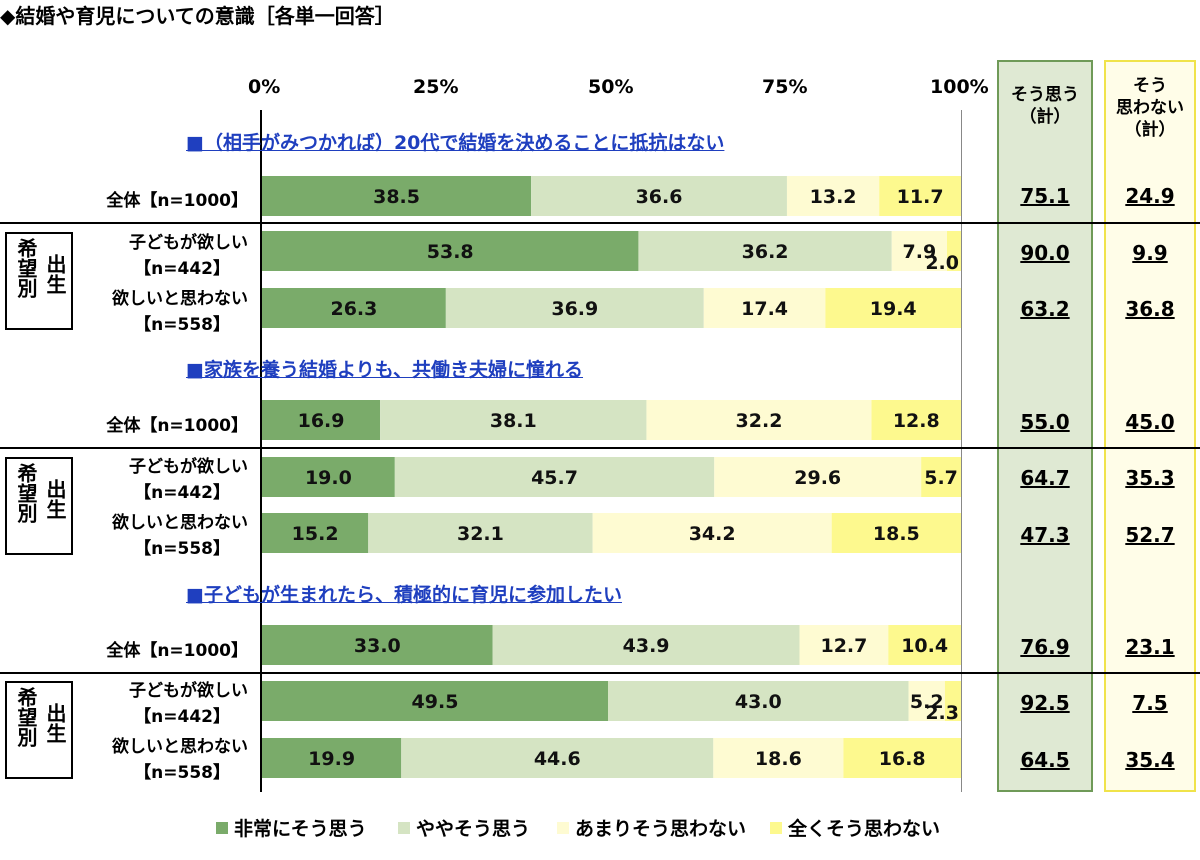 The height and width of the screenshot is (860, 1200). I want to click on agree-total-value: 64.5, so click(1045, 760).